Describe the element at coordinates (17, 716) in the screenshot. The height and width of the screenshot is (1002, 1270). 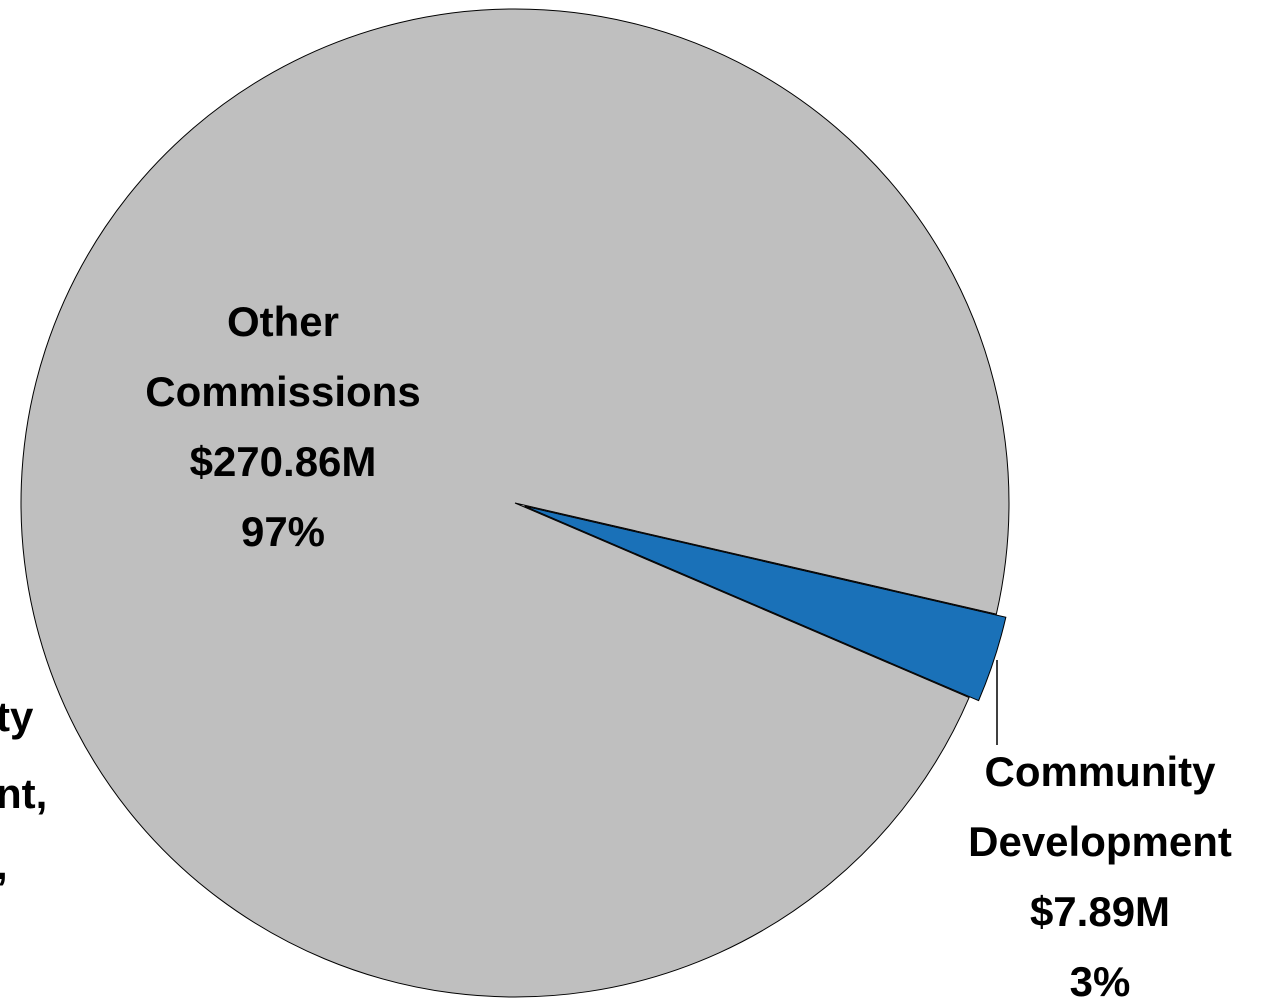
I see `cropped-label: ty` at that location.